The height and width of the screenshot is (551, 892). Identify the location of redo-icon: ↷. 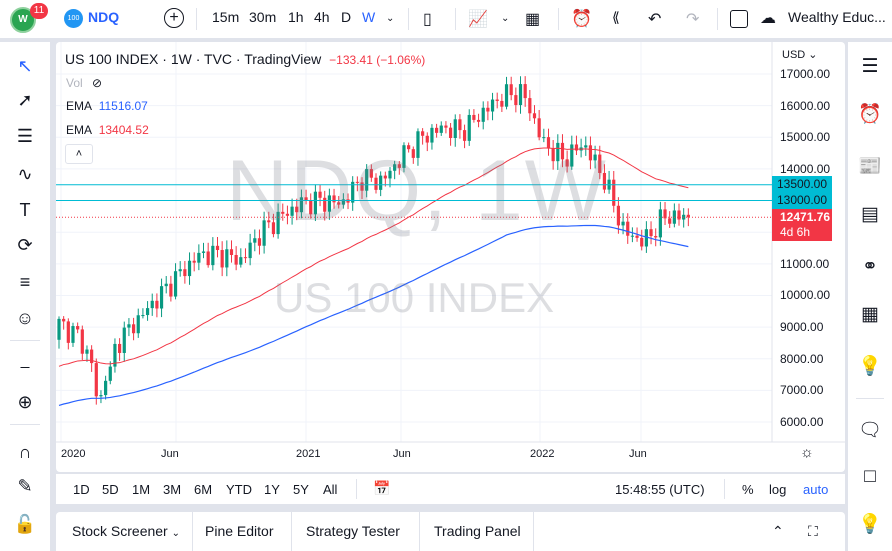
(693, 19).